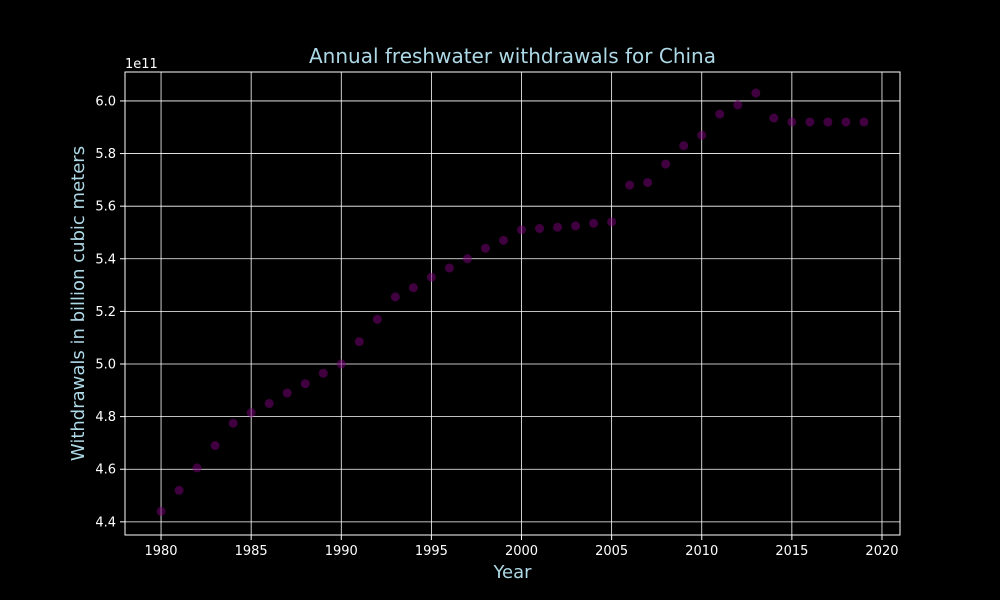 Image resolution: width=1000 pixels, height=600 pixels. What do you see at coordinates (160, 551) in the screenshot?
I see `x-tick-label: 1980` at bounding box center [160, 551].